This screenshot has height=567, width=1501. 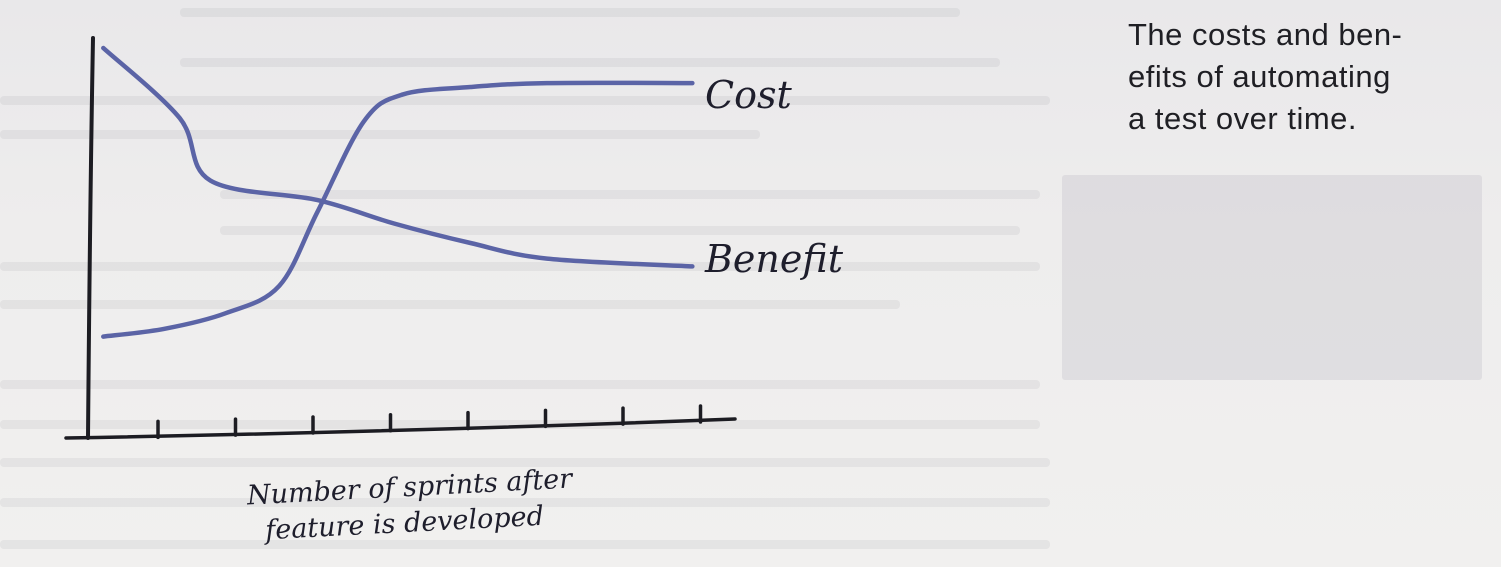 What do you see at coordinates (1243, 118) in the screenshot?
I see `caption-line-3: a test over time.` at bounding box center [1243, 118].